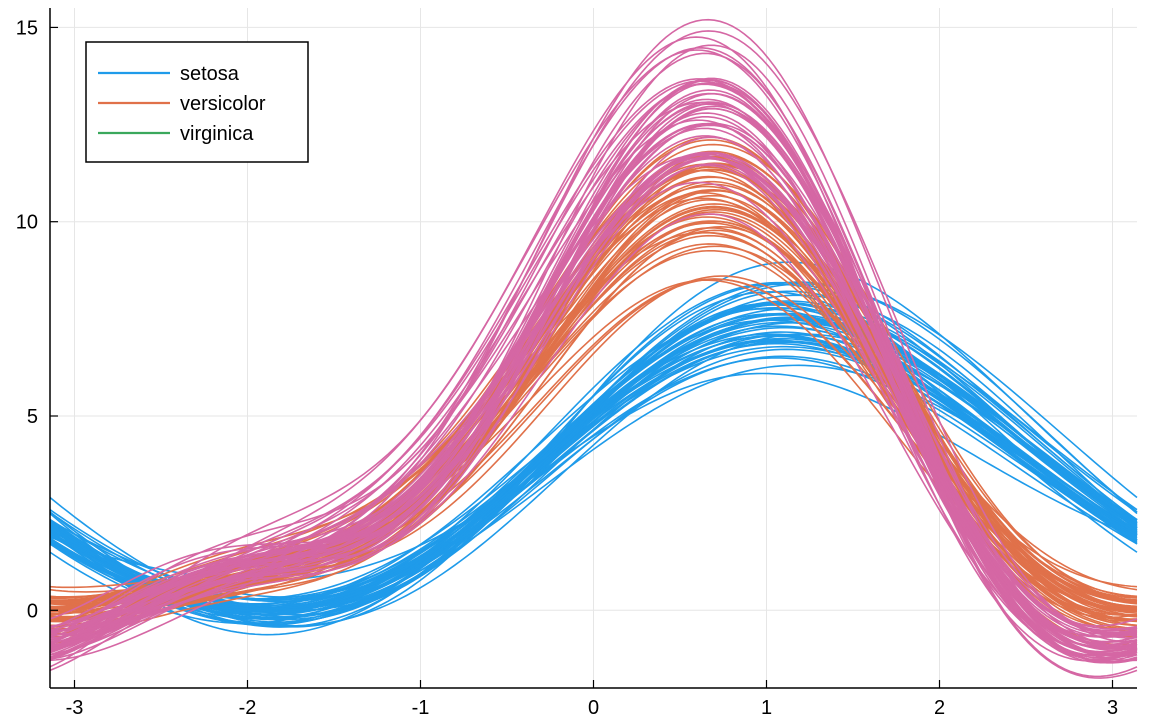 The image size is (1150, 720). What do you see at coordinates (248, 708) in the screenshot?
I see `x-tick-label: -2` at bounding box center [248, 708].